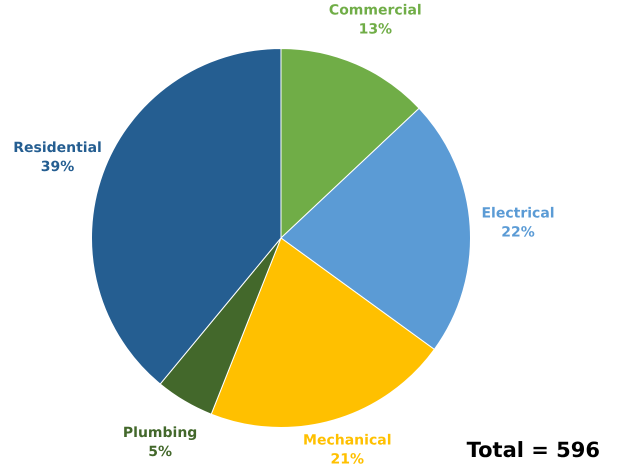 This screenshot has width=618, height=472. Describe the element at coordinates (533, 450) in the screenshot. I see `text: Total = 596` at that location.